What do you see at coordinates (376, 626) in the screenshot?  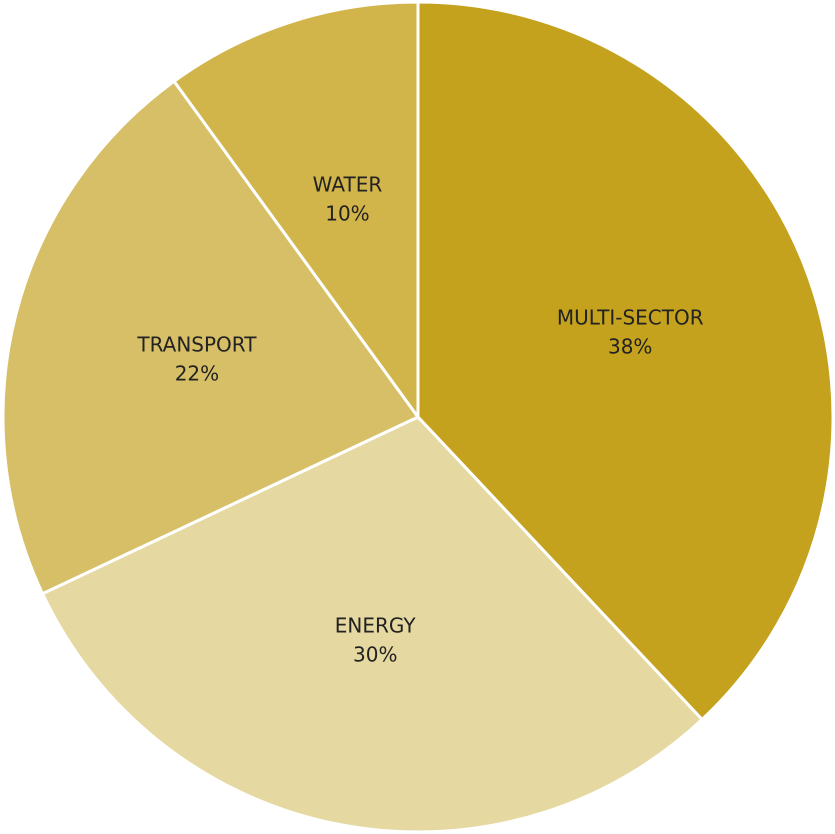 I see `slice-label: ENERGY` at bounding box center [376, 626].